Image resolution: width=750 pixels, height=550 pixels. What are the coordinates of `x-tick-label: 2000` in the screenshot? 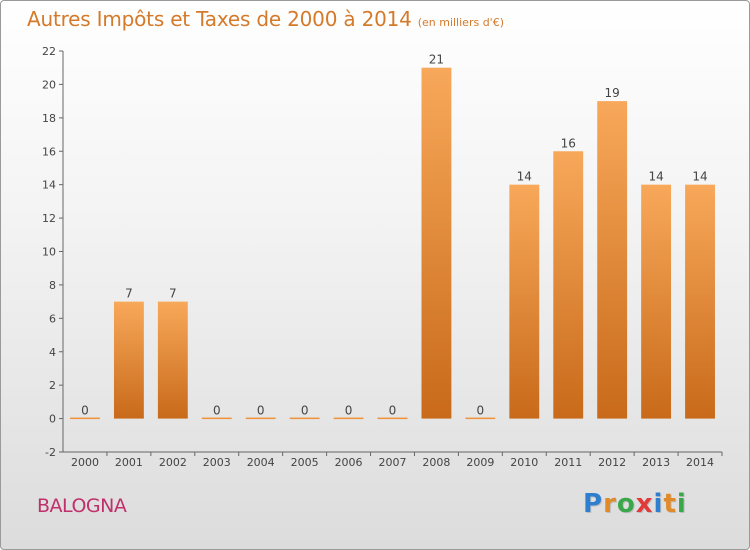 It's located at (85, 462).